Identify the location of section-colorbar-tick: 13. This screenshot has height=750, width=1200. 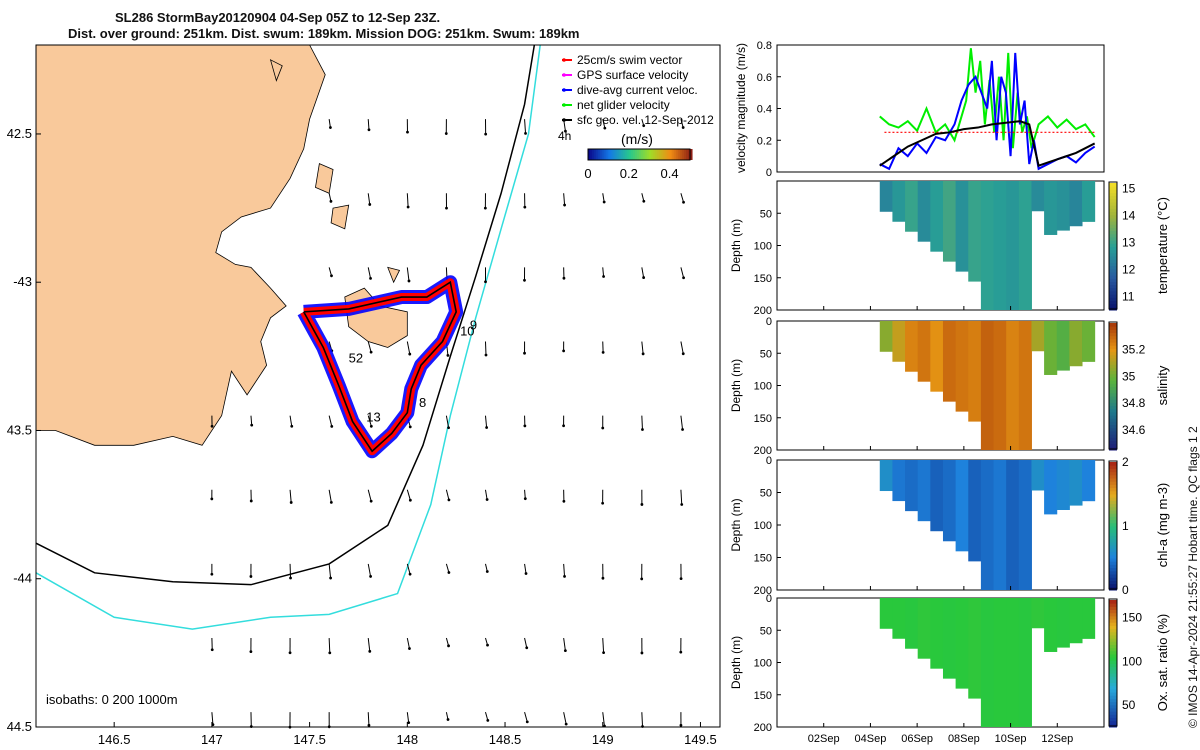
(1129, 242).